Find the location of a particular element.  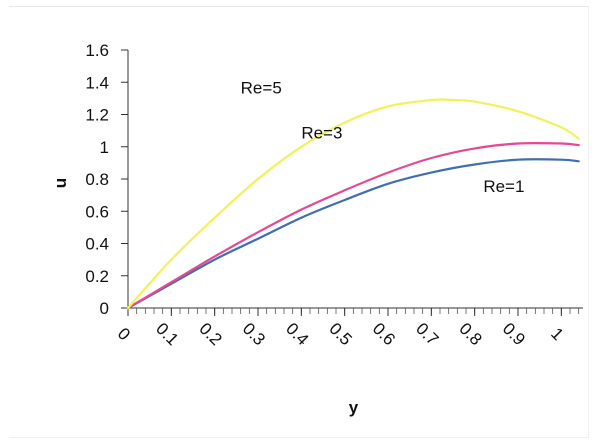

series-annotations: Re=5 Re=3 Re=1 is located at coordinates (383, 137).